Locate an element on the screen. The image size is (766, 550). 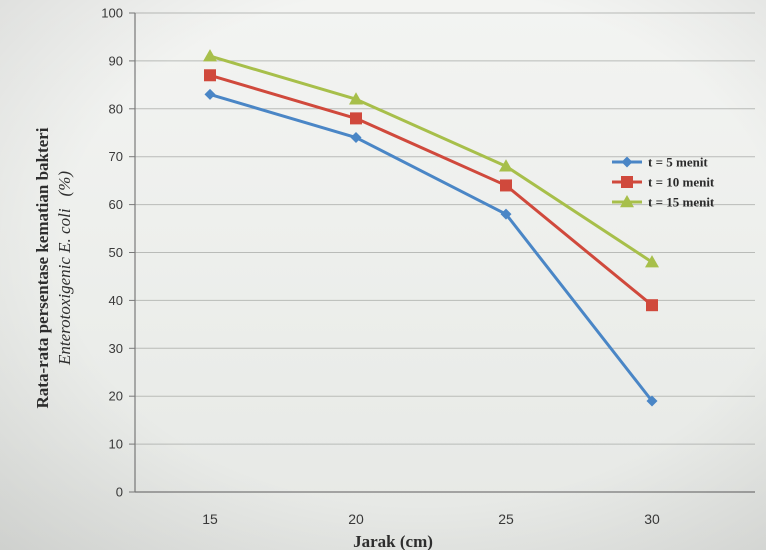
legend-label: t = 15 menit is located at coordinates (681, 202).